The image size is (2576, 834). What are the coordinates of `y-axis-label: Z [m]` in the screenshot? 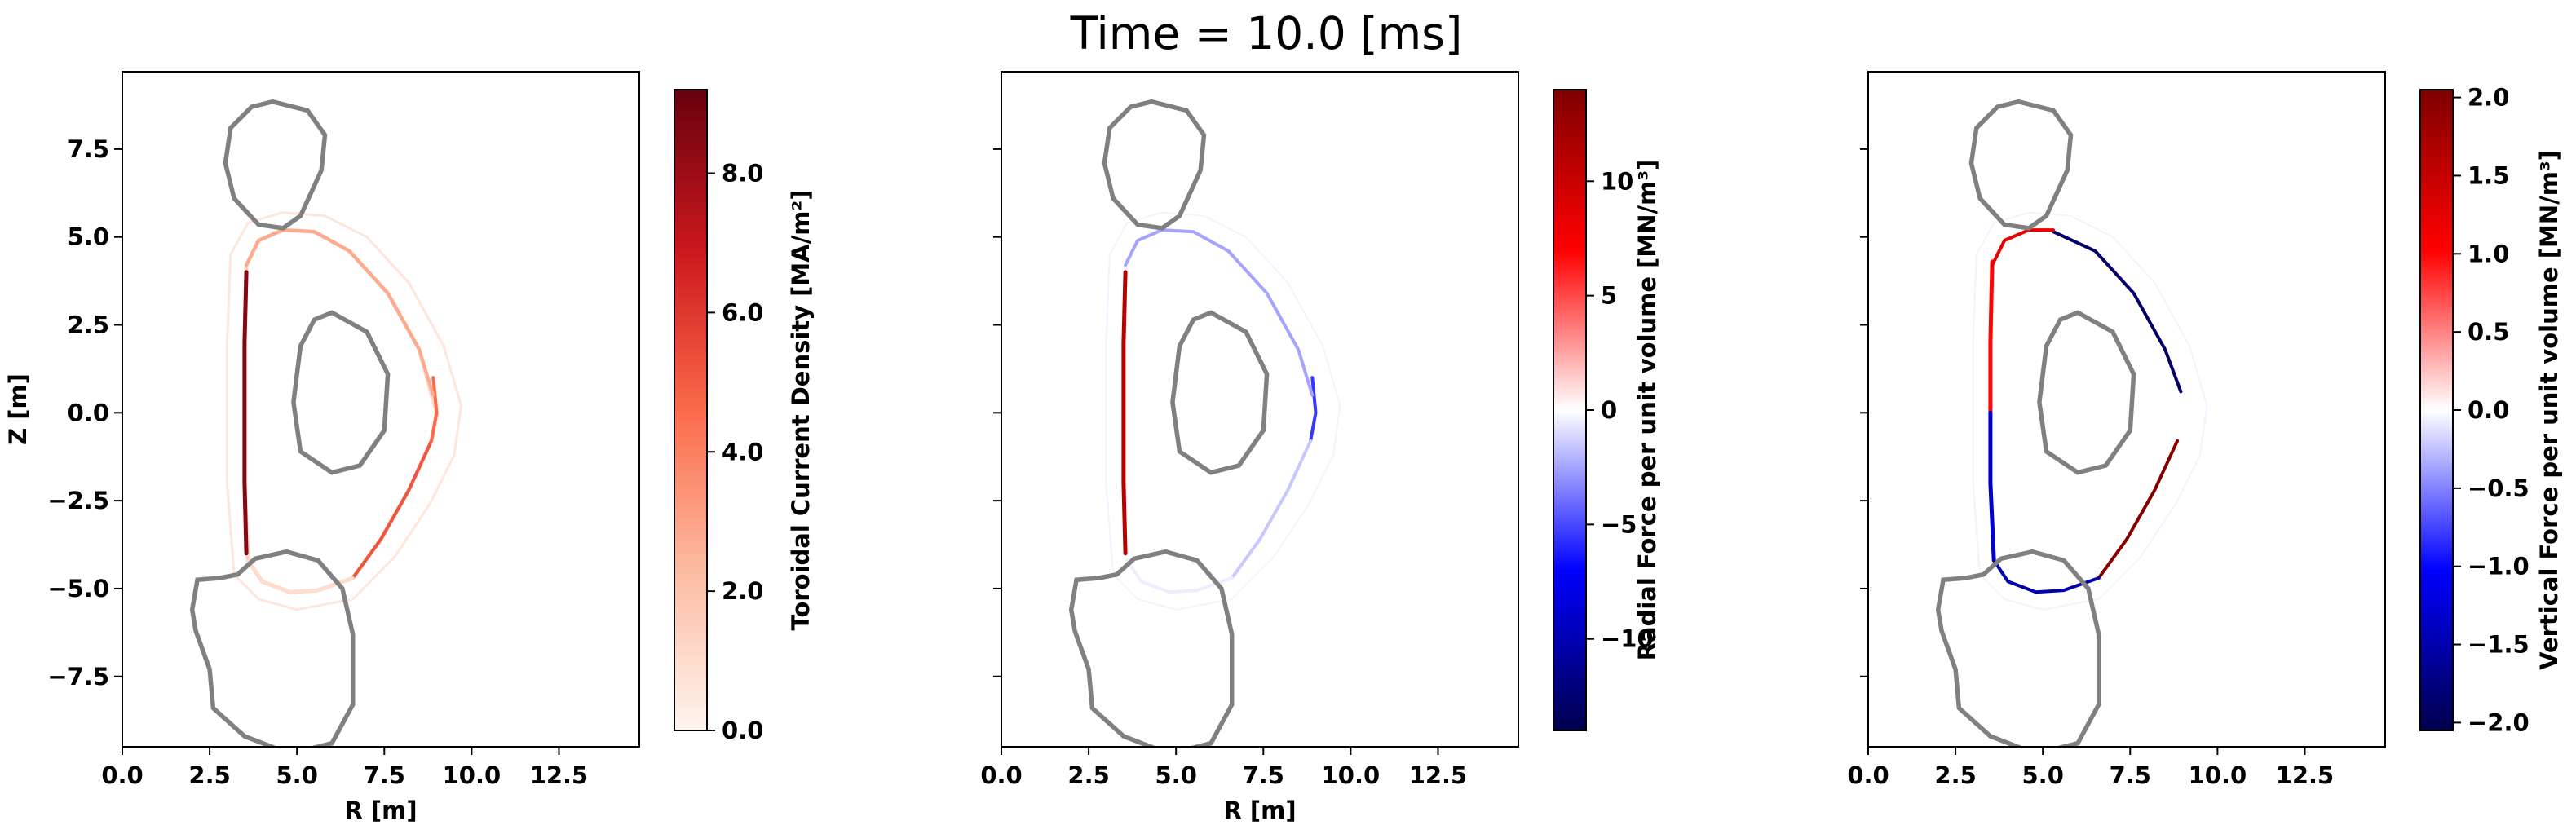 It's located at (18, 409).